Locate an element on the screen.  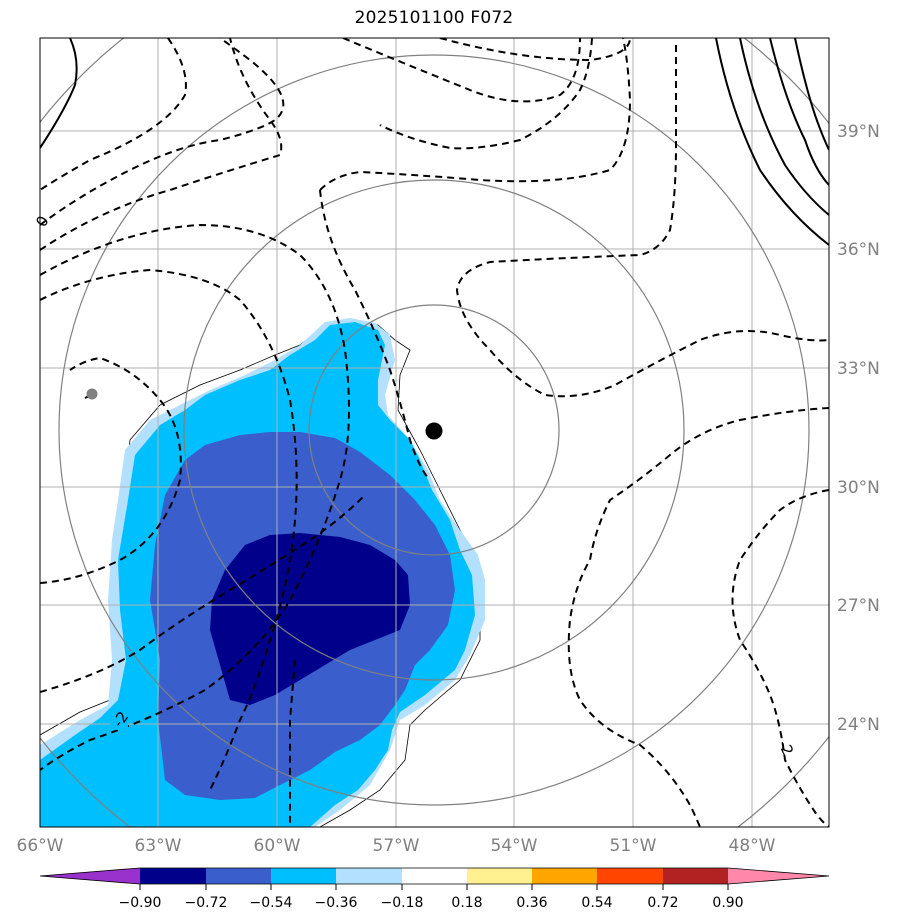
lon-label-66: 66°W is located at coordinates (40, 846).